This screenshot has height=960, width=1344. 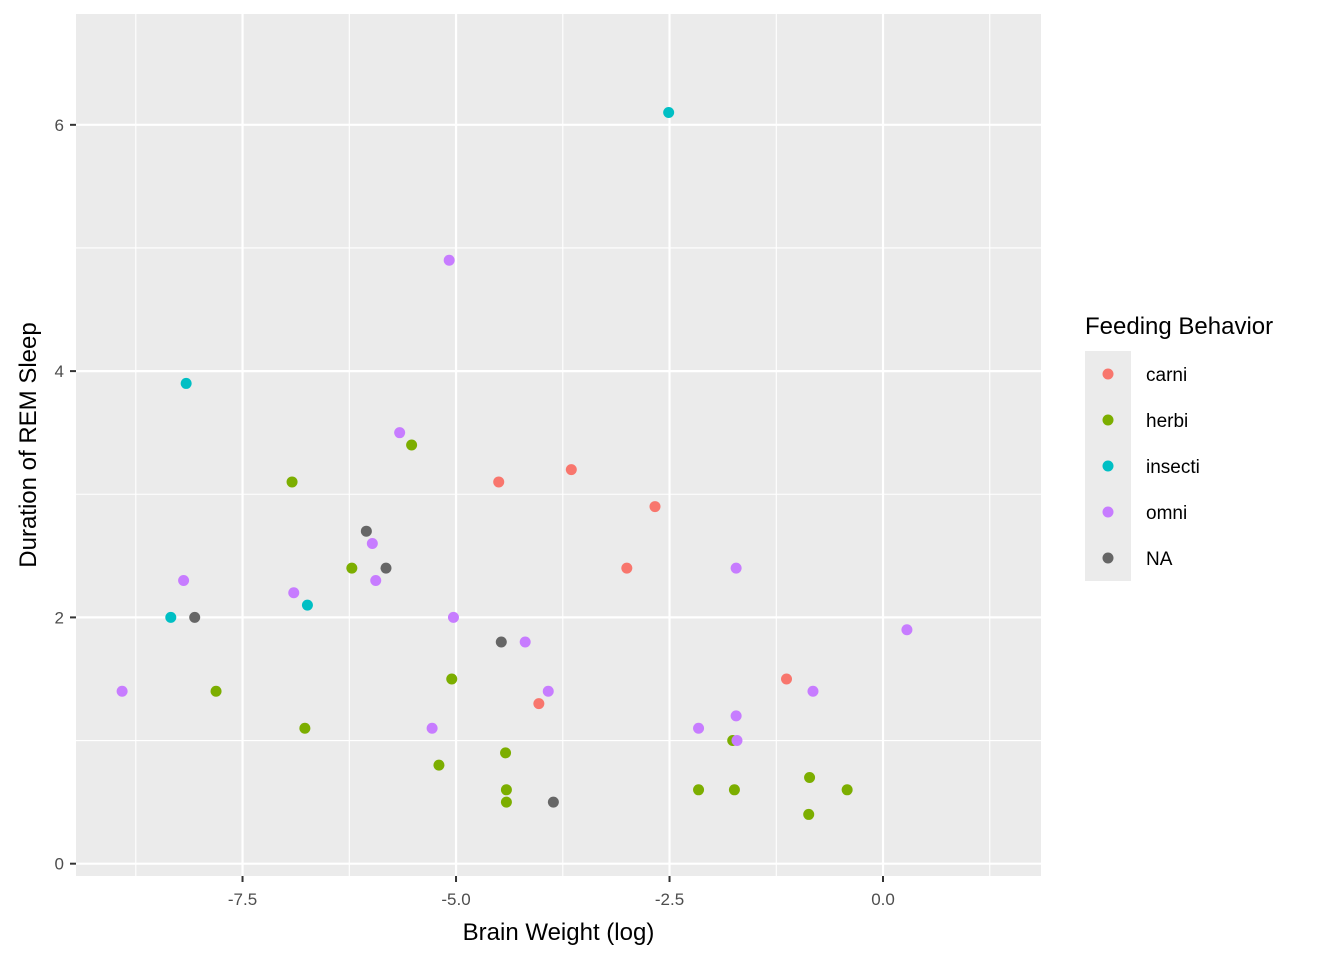 I want to click on legend-key-herbi, so click(x=1108, y=420).